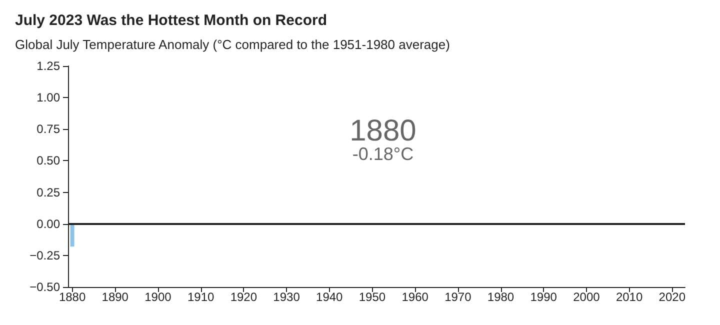 The width and height of the screenshot is (720, 325). I want to click on y-tick-label: −0.25, so click(45, 255).